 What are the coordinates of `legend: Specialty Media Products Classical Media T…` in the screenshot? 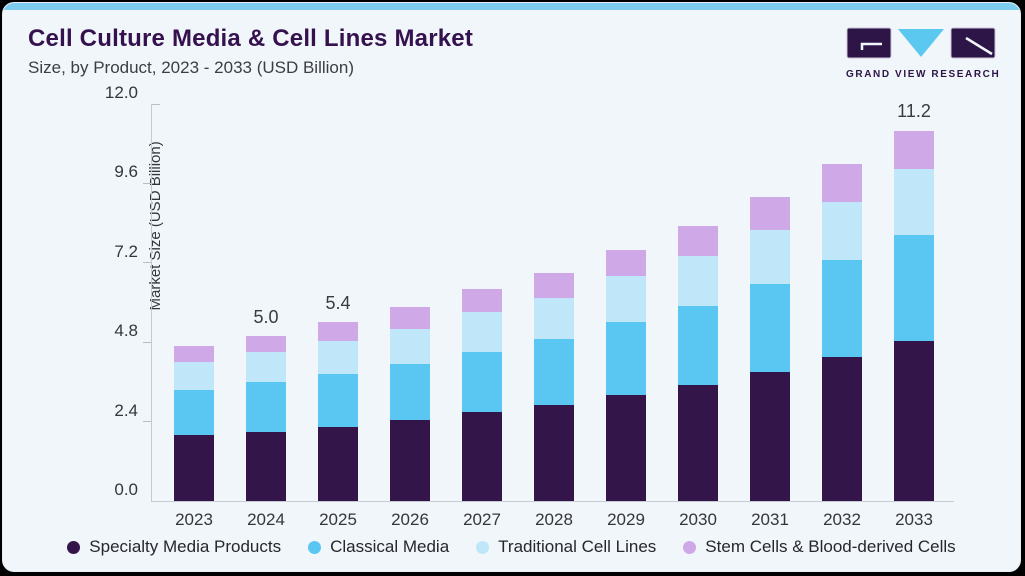 It's located at (511, 547).